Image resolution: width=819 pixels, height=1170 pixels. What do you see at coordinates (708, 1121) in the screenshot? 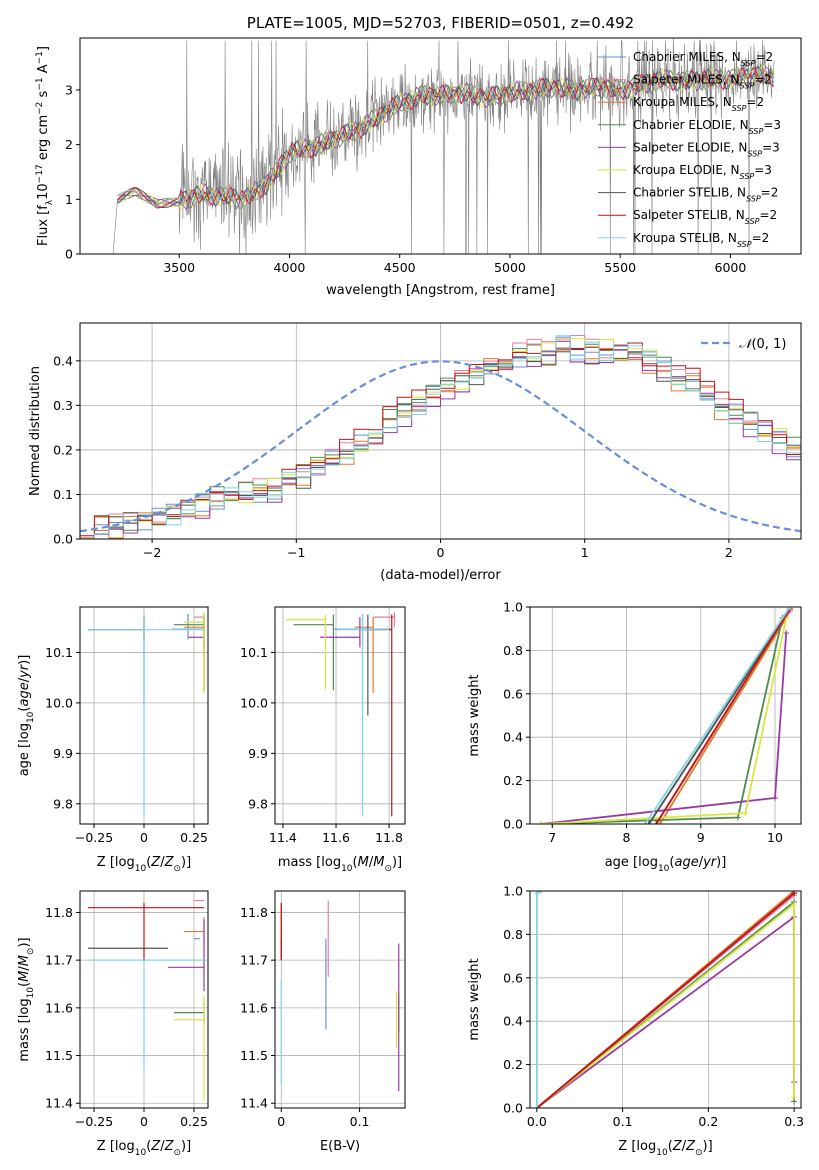
I see `x-tick-label: 0.2` at bounding box center [708, 1121].